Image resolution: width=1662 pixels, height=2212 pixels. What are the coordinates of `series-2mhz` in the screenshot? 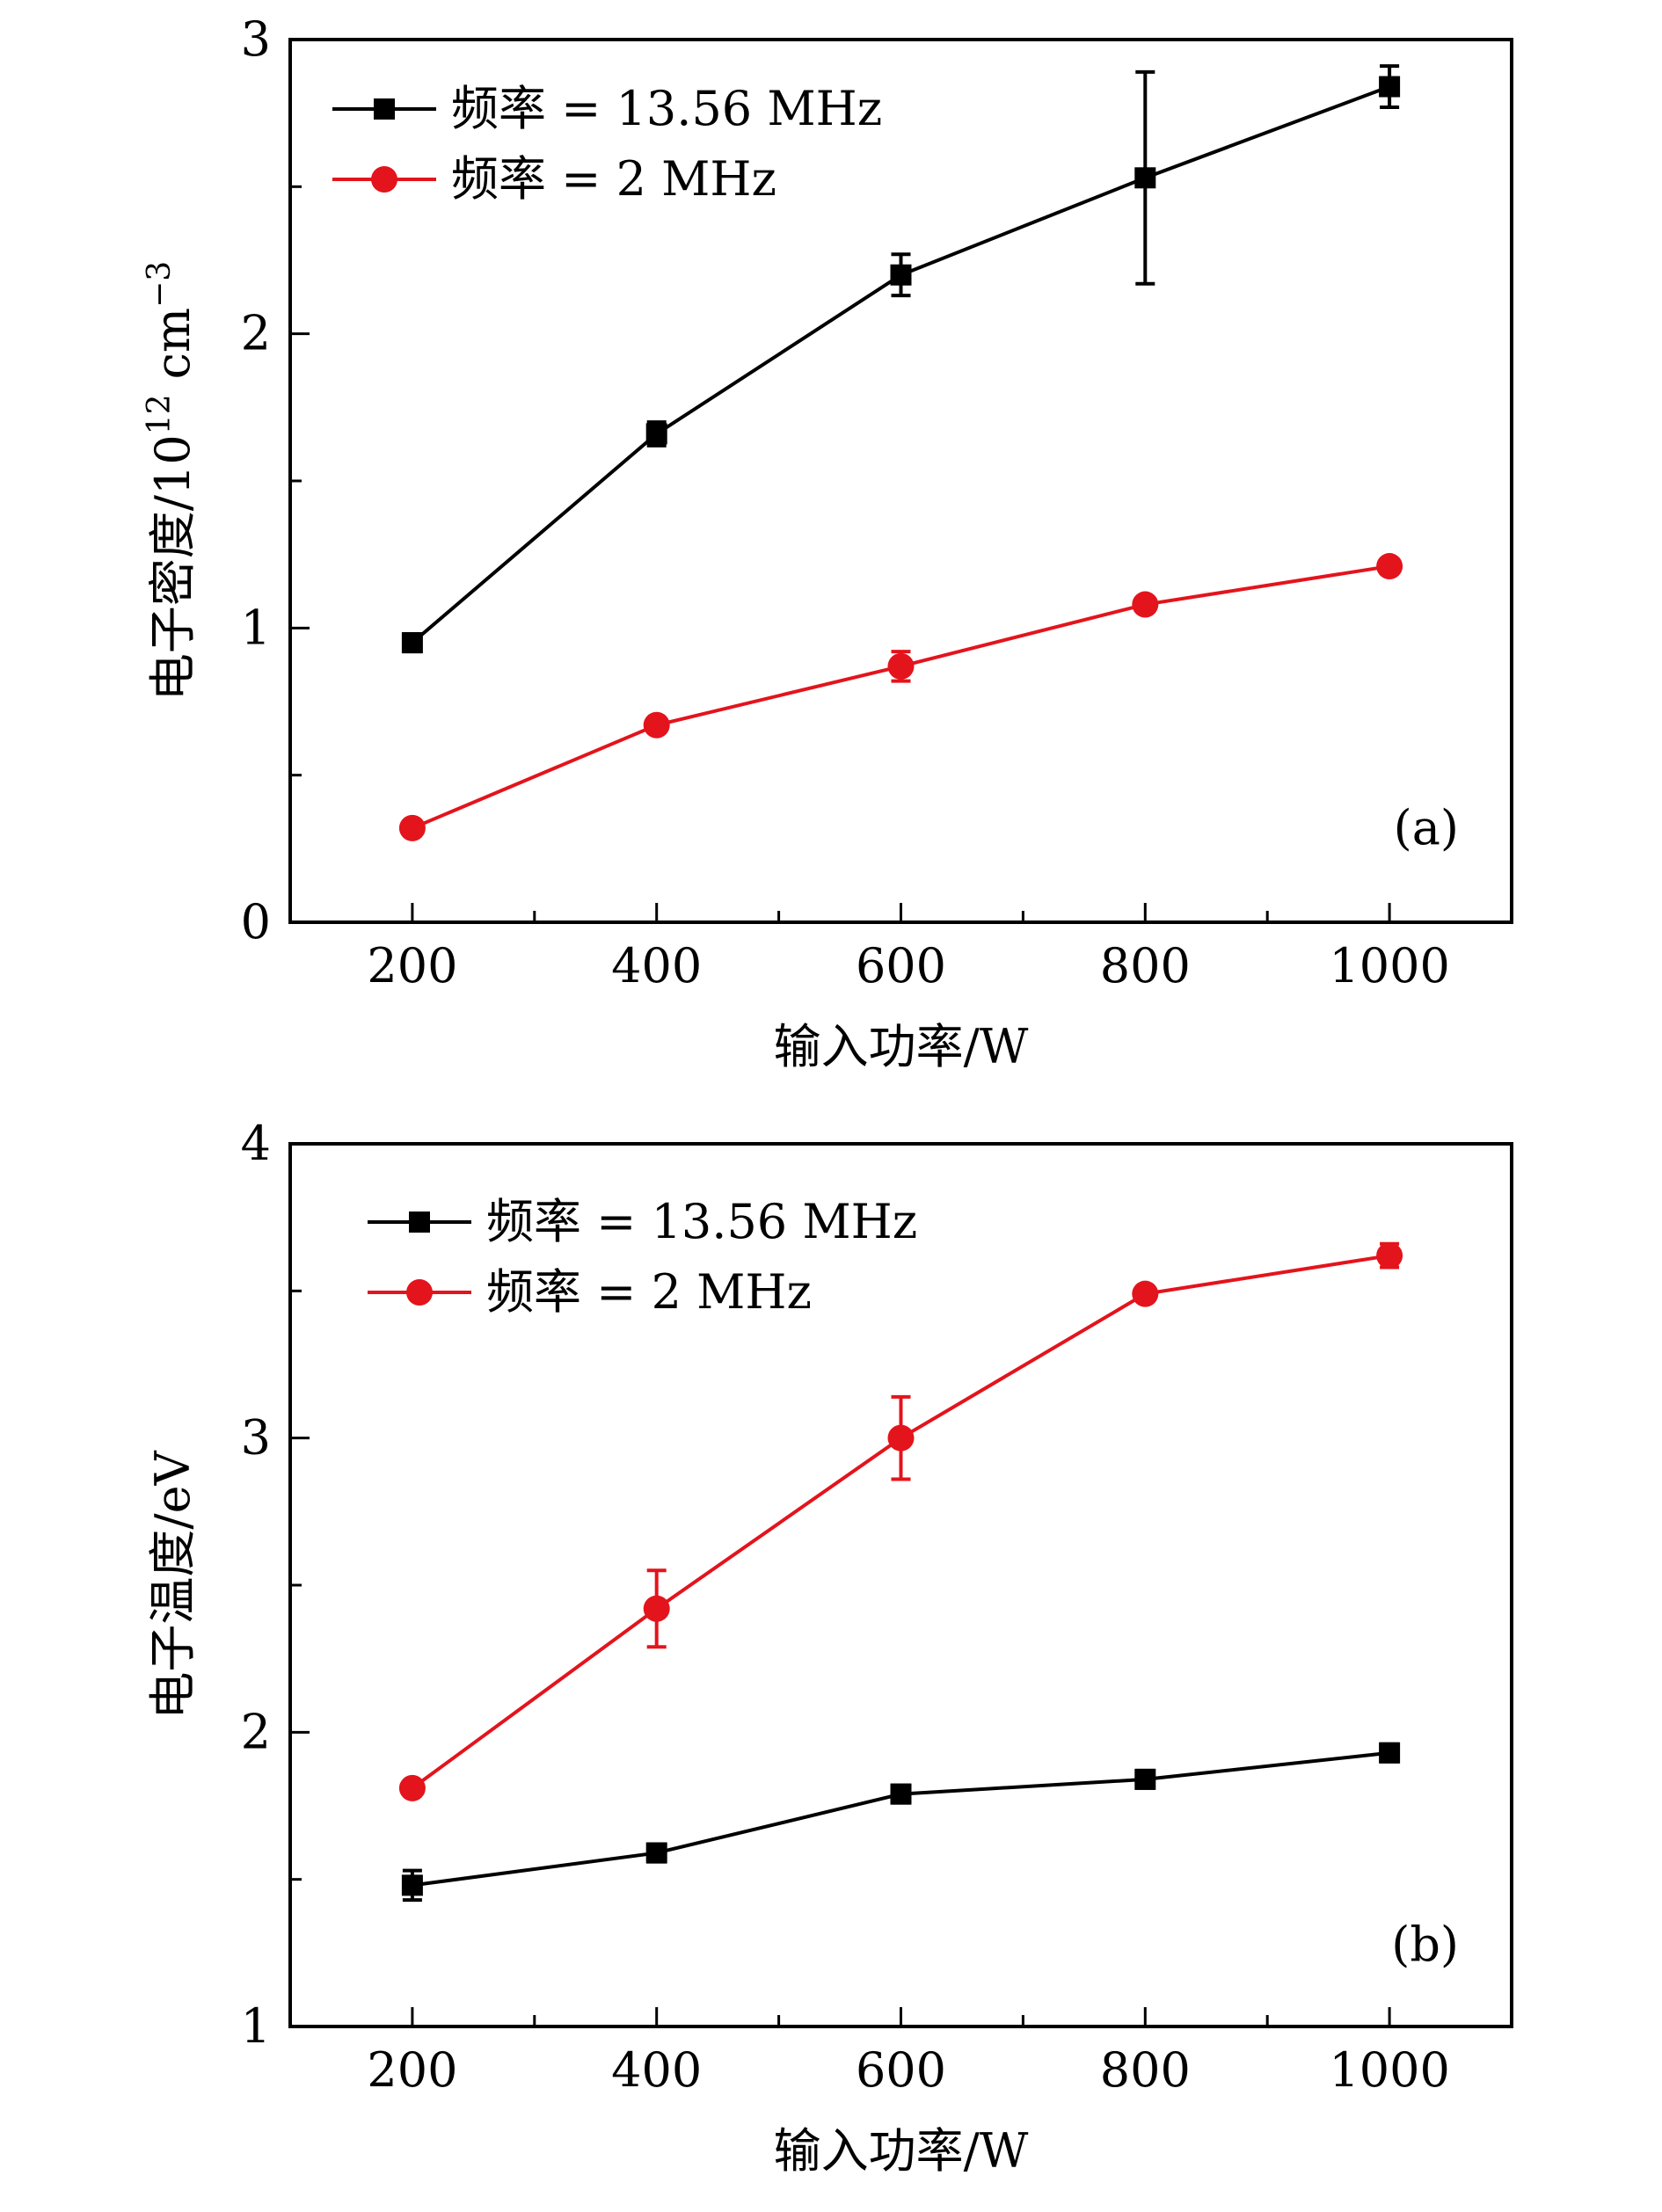 It's located at (900, 697).